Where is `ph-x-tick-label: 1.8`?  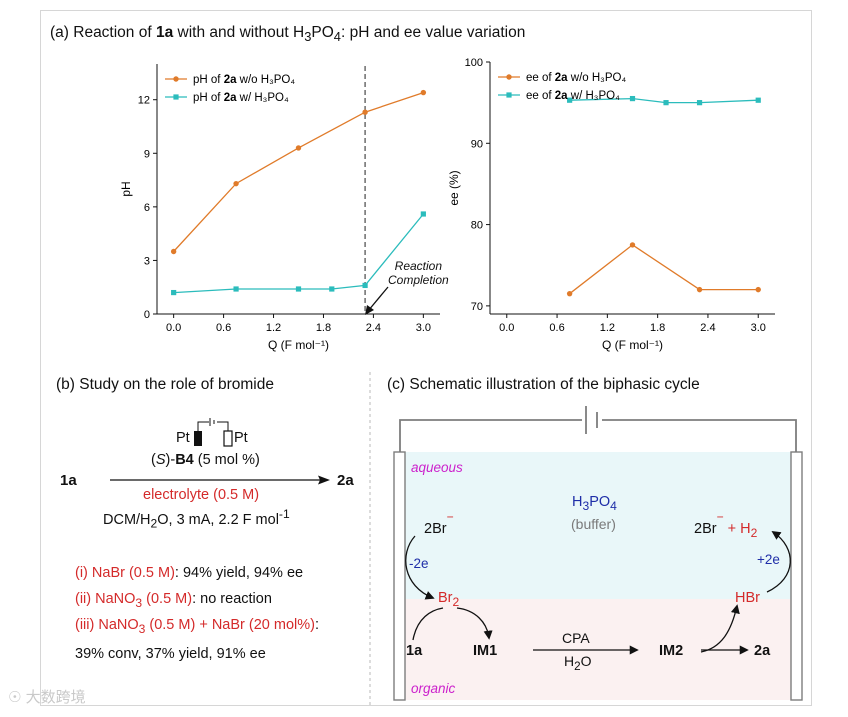
ph-x-tick-label: 1.8 is located at coordinates (323, 328).